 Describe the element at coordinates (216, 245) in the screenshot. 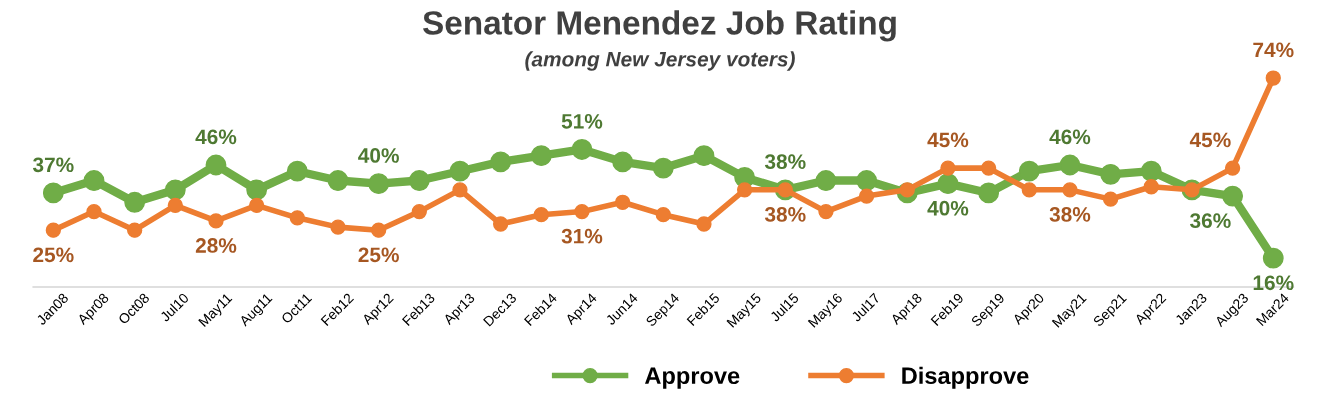

I see `data-label: 28%` at that location.